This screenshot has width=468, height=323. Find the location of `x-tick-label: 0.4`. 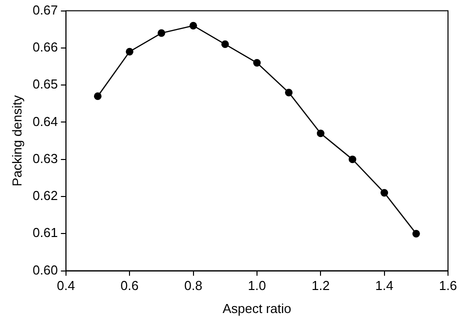

x-tick-label: 0.4 is located at coordinates (65, 286).